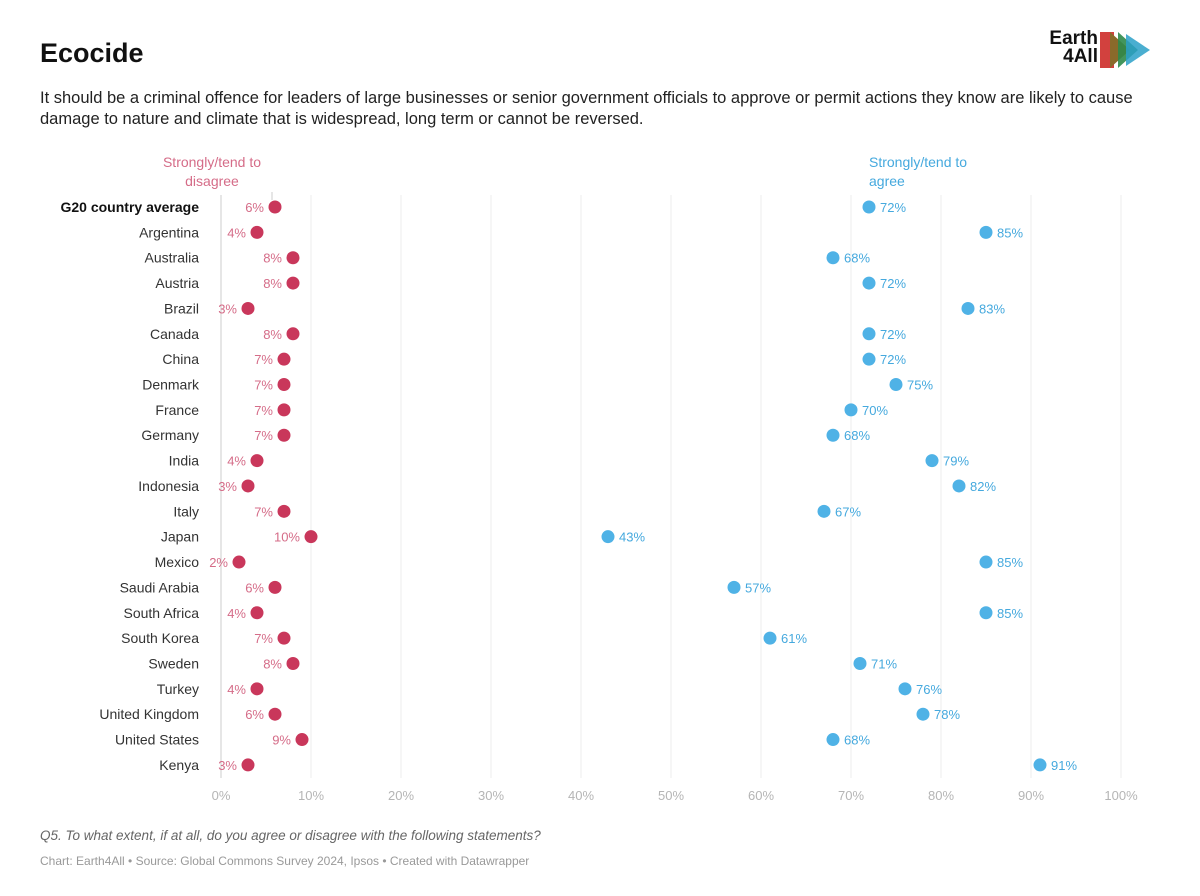  Describe the element at coordinates (530, 283) in the screenshot. I see `row-austria: Austria 8% 72%` at that location.